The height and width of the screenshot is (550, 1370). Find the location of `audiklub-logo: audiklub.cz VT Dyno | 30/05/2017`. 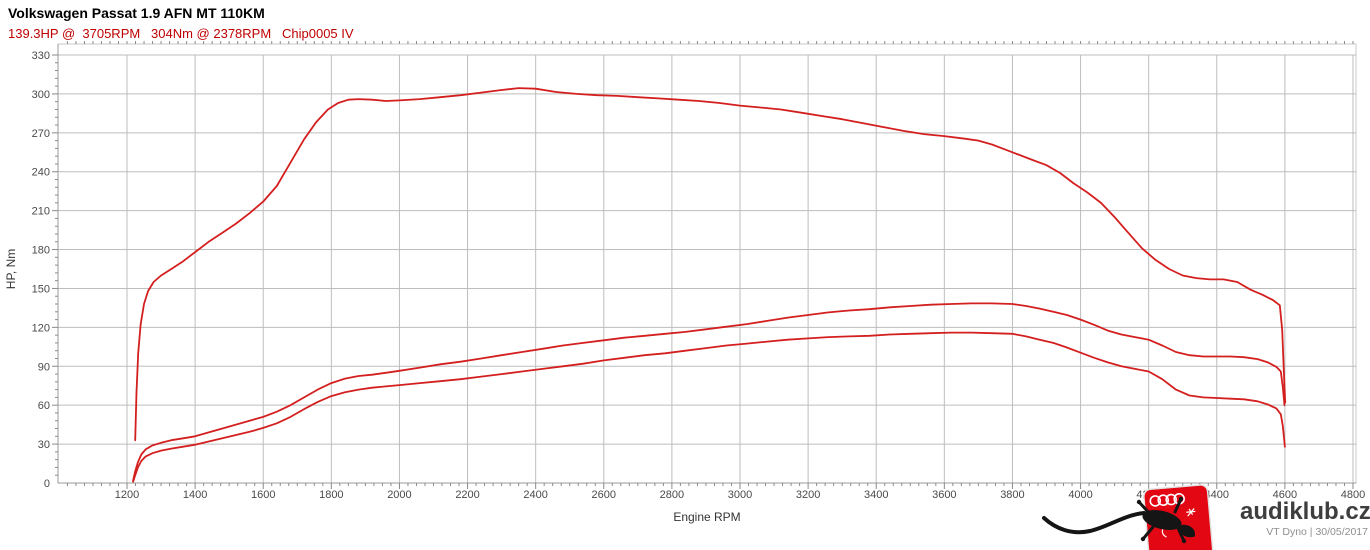

audiklub-logo: audiklub.cz VT Dyno | 30/05/2017 is located at coordinates (1205, 516).